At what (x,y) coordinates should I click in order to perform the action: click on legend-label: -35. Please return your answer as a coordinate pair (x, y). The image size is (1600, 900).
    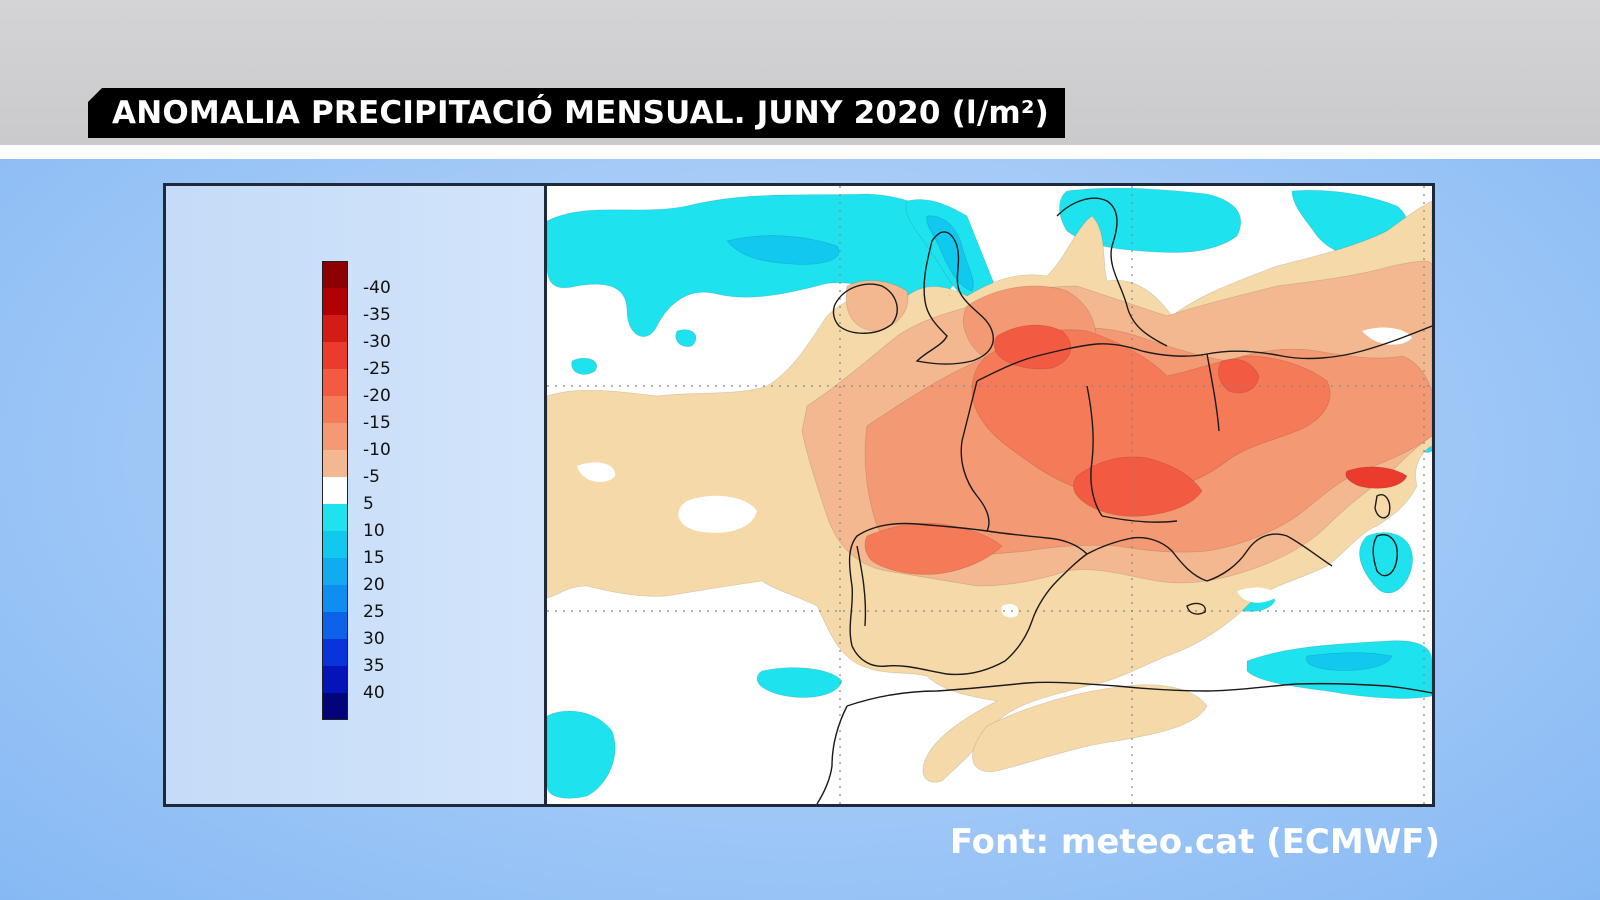
    Looking at the image, I should click on (377, 315).